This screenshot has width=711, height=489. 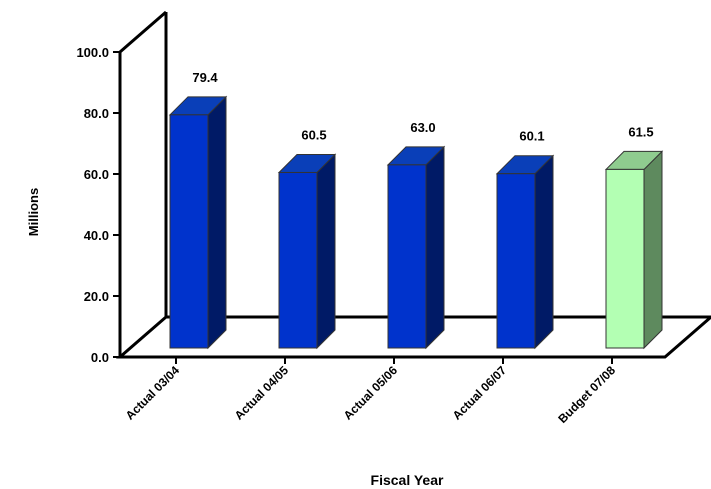 I want to click on bar-value-label: 63.0, so click(x=422, y=127).